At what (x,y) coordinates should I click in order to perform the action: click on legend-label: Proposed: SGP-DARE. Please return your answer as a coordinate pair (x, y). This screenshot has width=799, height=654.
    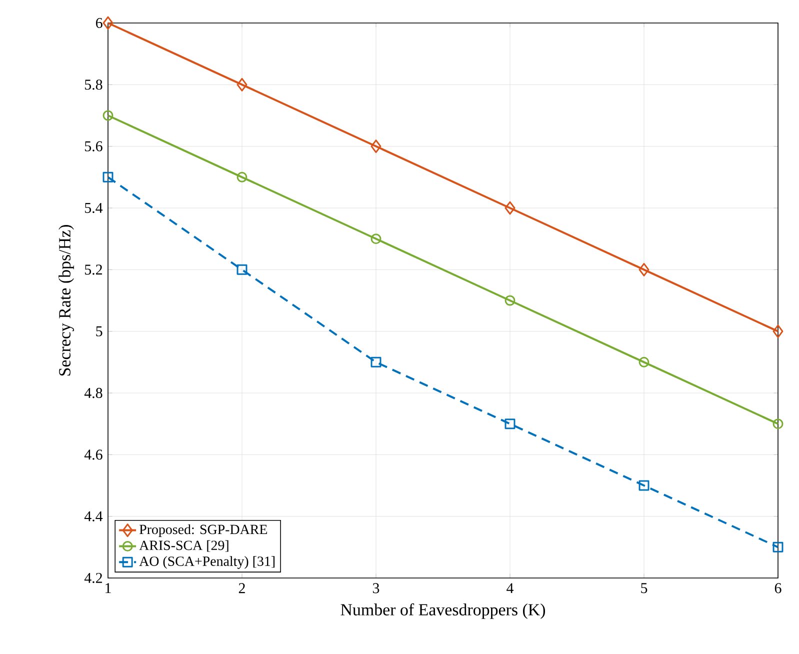
    Looking at the image, I should click on (203, 530).